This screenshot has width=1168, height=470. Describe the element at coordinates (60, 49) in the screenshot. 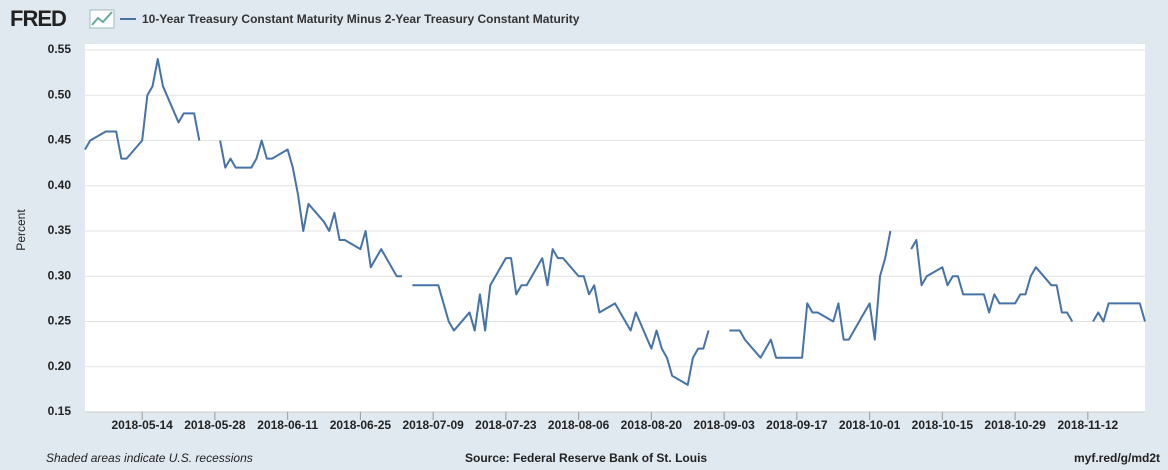

I see `y-tick-label: 0.55` at that location.